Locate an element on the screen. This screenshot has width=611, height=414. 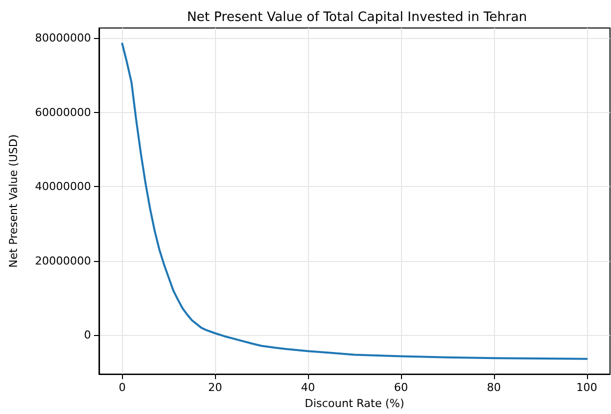
x-tick-label: 0 is located at coordinates (122, 387).